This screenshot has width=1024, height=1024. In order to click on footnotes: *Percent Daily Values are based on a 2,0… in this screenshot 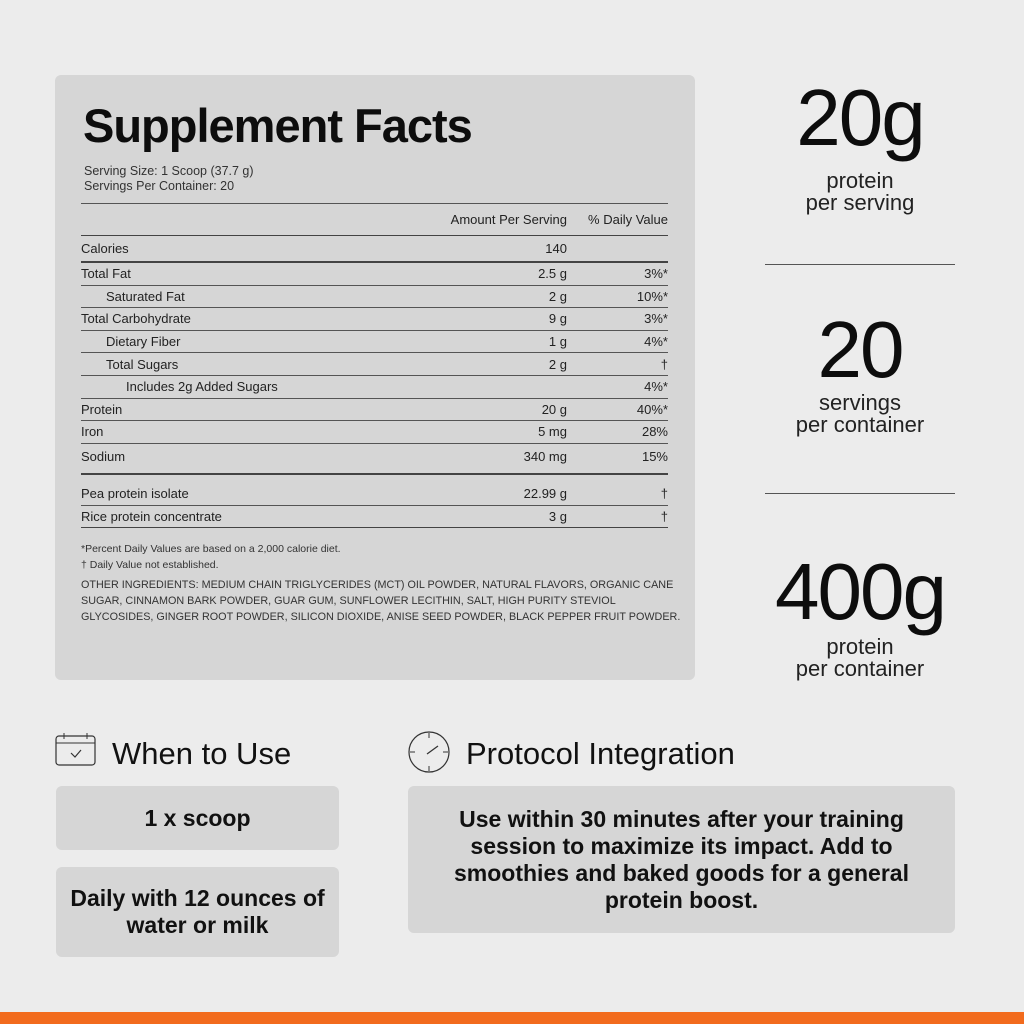, I will do `click(211, 557)`.